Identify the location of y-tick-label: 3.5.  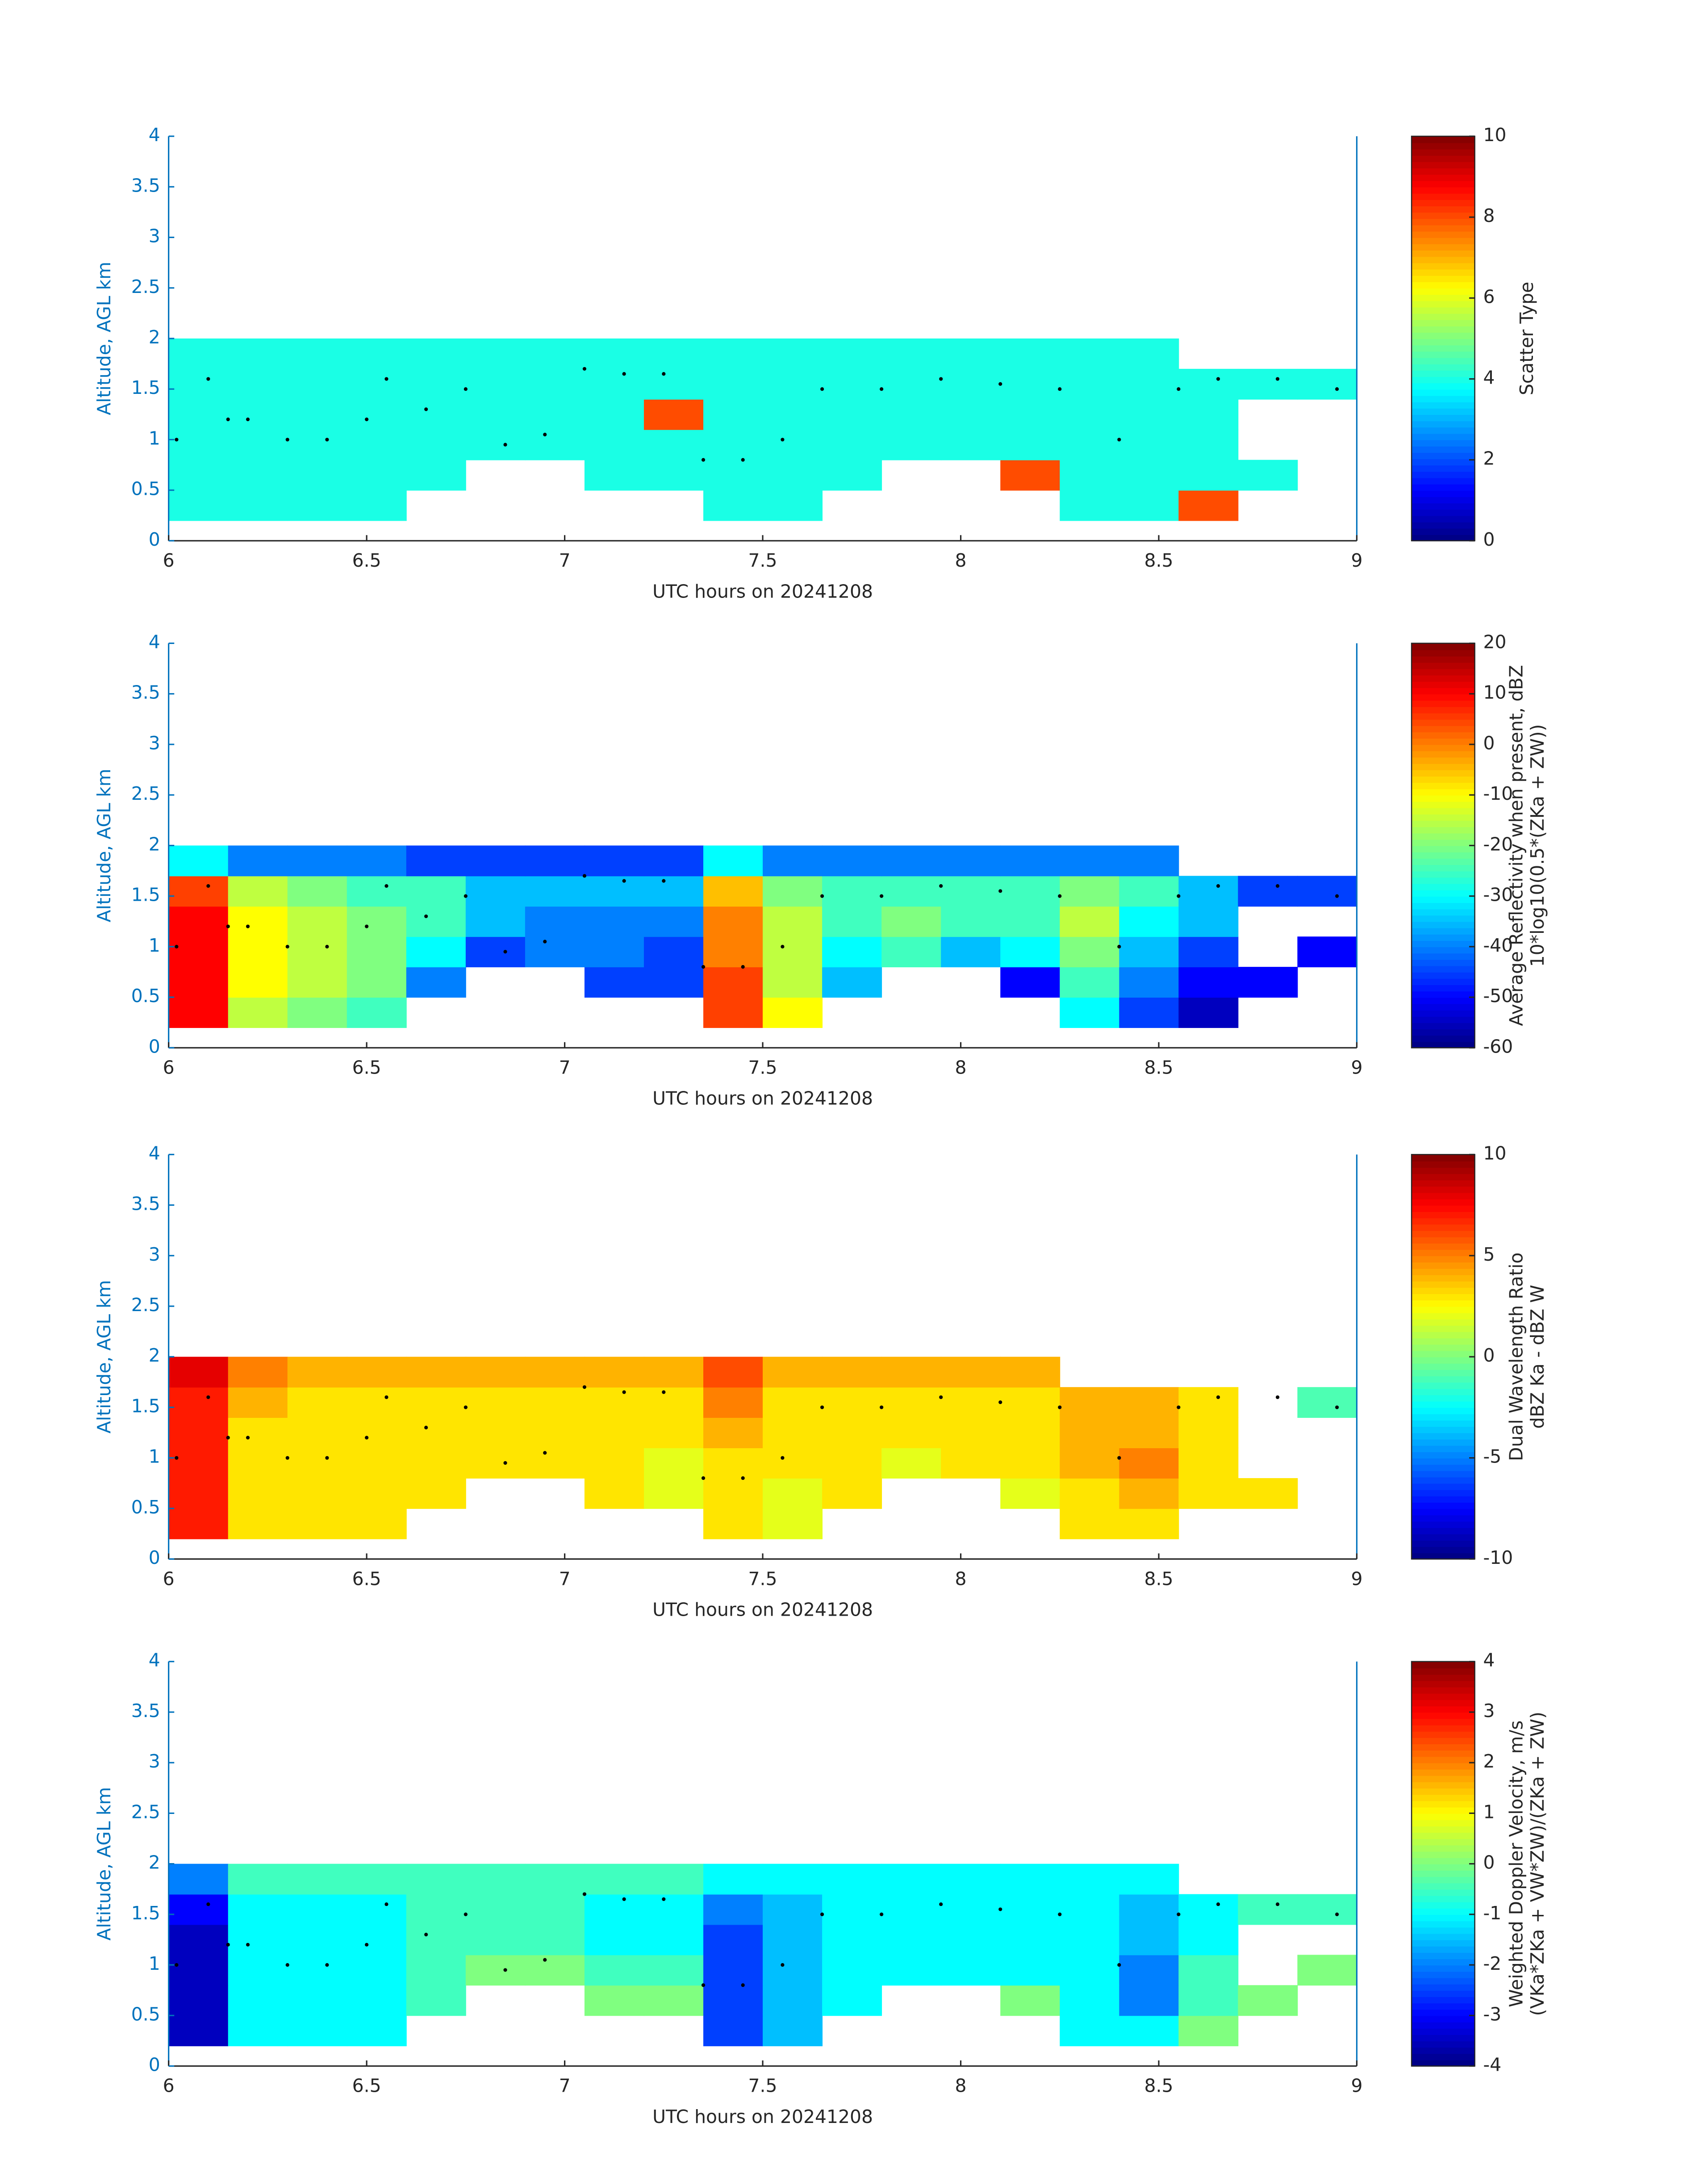
(145, 1711).